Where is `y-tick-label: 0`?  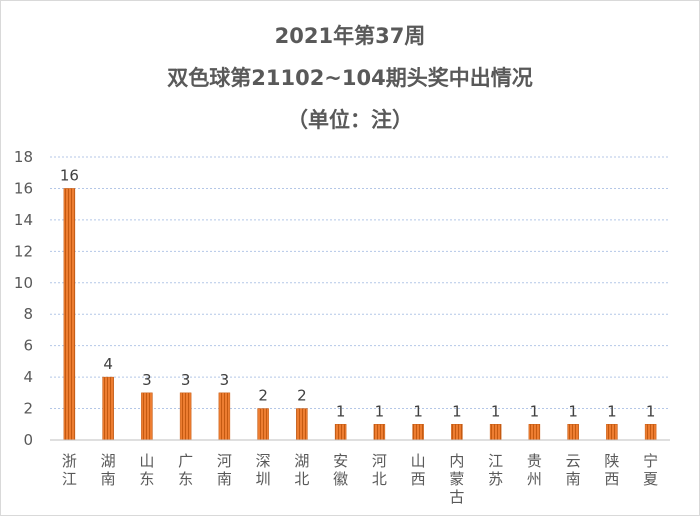
y-tick-label: 0 is located at coordinates (28, 440).